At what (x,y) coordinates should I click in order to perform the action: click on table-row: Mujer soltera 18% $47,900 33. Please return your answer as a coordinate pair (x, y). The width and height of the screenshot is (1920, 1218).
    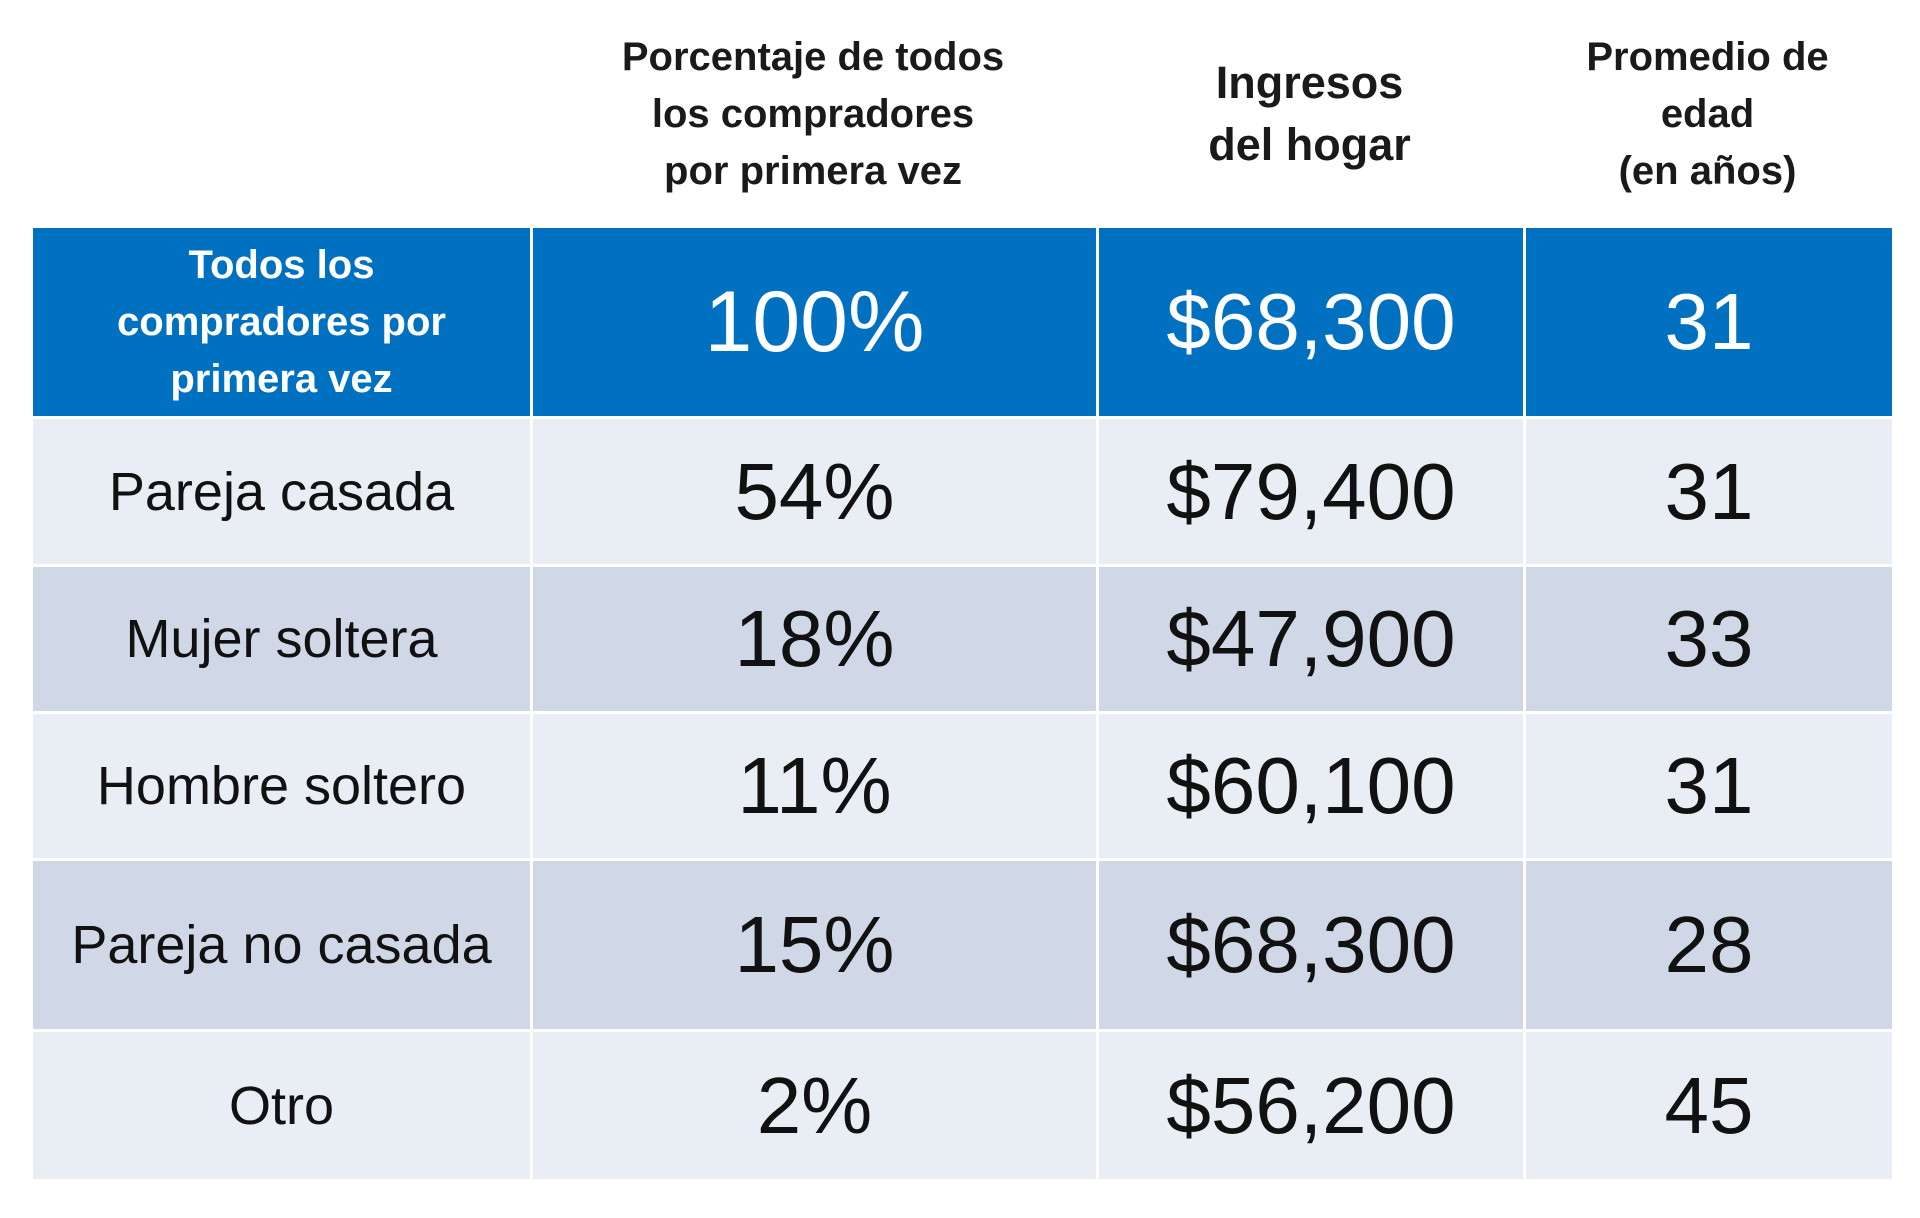
    Looking at the image, I should click on (962, 637).